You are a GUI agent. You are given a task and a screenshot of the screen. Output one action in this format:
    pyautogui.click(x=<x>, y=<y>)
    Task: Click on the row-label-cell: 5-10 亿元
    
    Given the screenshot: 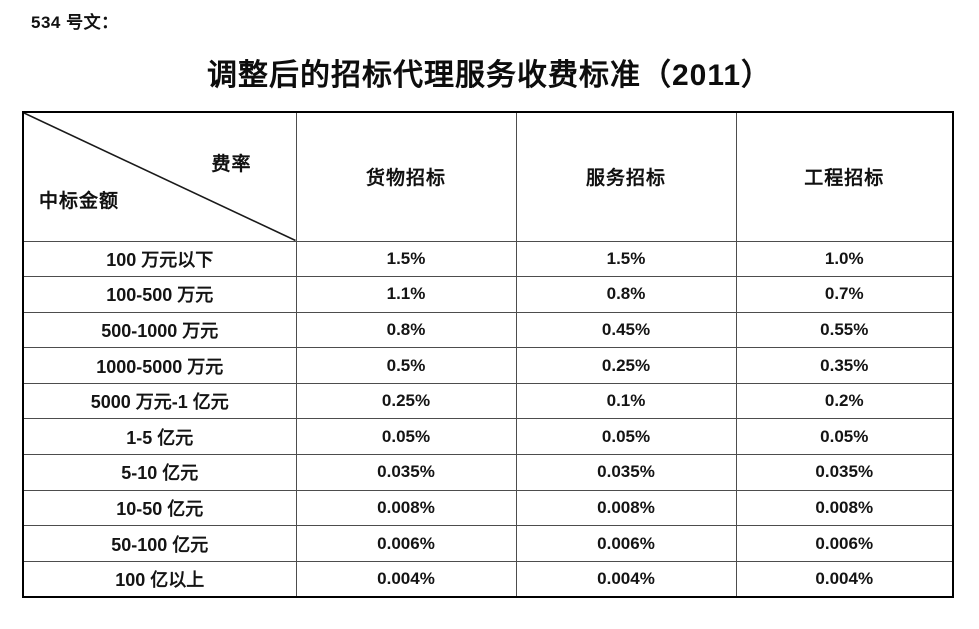 What is the action you would take?
    pyautogui.click(x=159, y=472)
    